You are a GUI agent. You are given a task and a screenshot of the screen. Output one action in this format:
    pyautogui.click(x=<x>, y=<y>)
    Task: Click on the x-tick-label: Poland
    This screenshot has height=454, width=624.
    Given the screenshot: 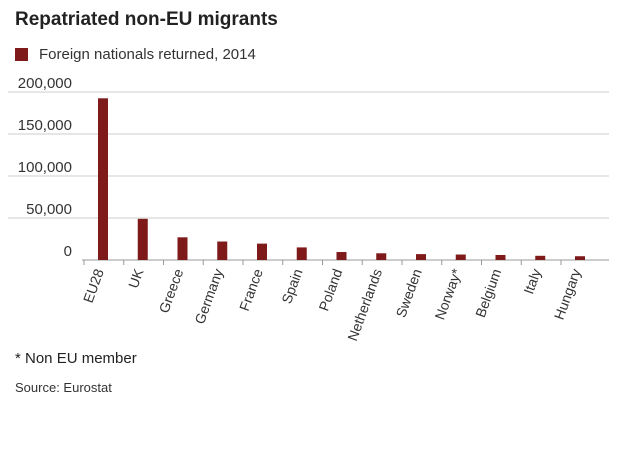 What is the action you would take?
    pyautogui.click(x=330, y=290)
    